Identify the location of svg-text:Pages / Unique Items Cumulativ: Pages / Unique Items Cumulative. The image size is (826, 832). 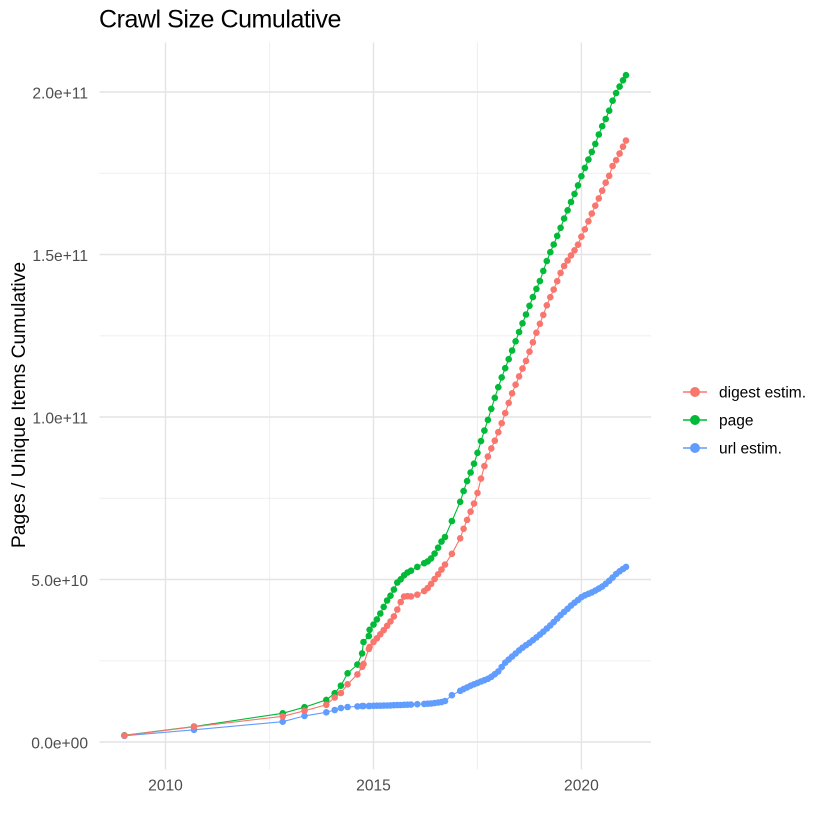
(19, 405).